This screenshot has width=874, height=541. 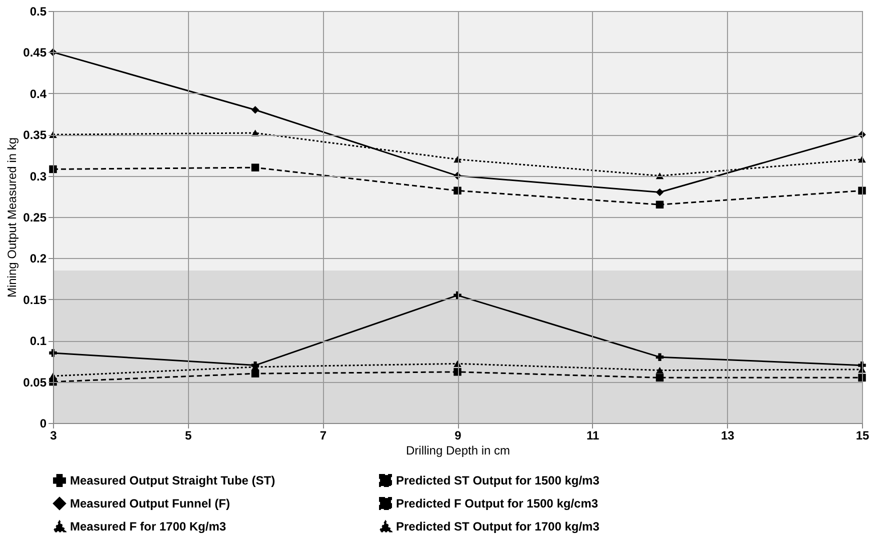 What do you see at coordinates (498, 481) in the screenshot?
I see `legend-label: Predicted ST Output for 1500 kg/m3` at bounding box center [498, 481].